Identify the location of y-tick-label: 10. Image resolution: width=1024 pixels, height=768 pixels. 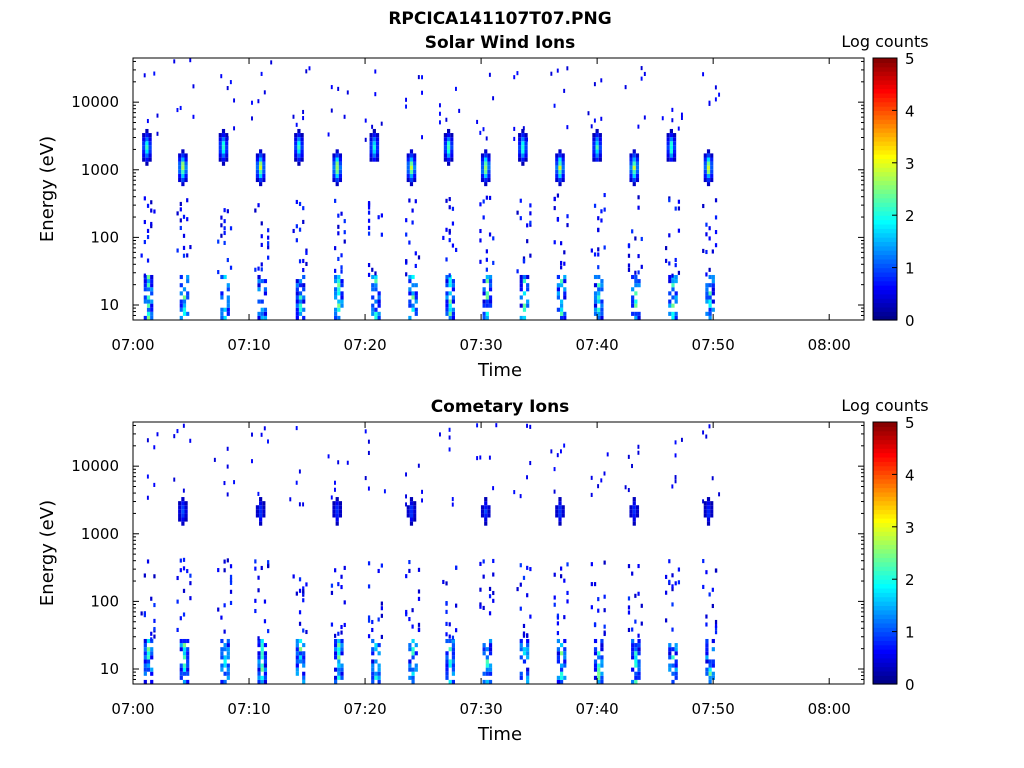
(109, 305).